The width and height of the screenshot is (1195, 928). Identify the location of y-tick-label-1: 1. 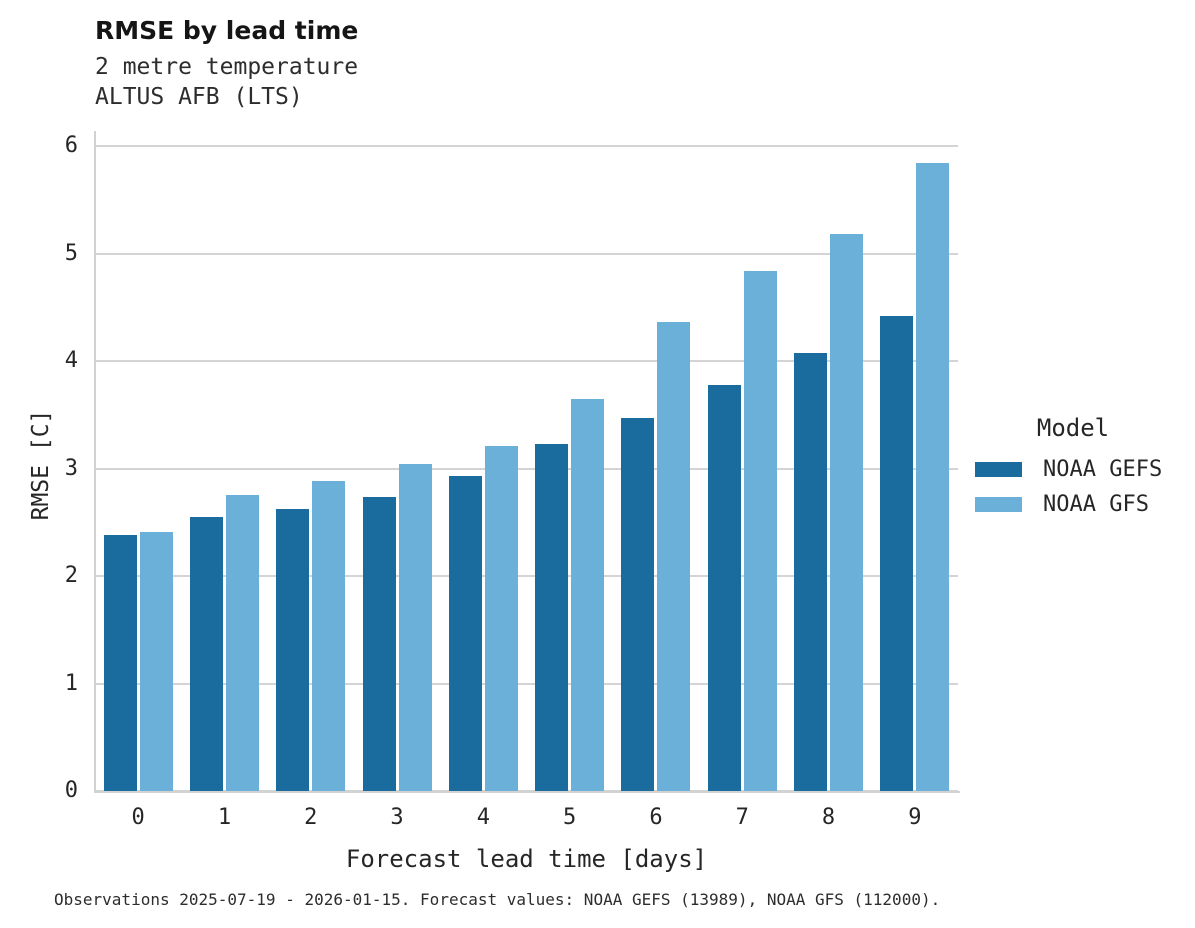
(71, 683).